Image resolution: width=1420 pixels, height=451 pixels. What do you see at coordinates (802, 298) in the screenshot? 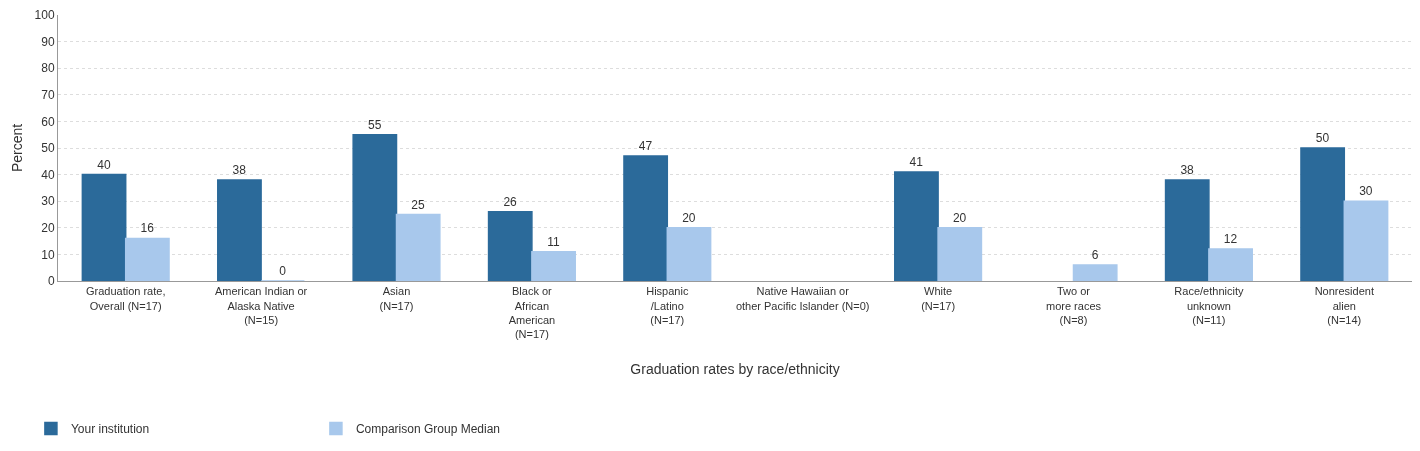
I see `x-tick-label: Native Hawaiian or other Pacific Islander (N=0)` at bounding box center [802, 298].